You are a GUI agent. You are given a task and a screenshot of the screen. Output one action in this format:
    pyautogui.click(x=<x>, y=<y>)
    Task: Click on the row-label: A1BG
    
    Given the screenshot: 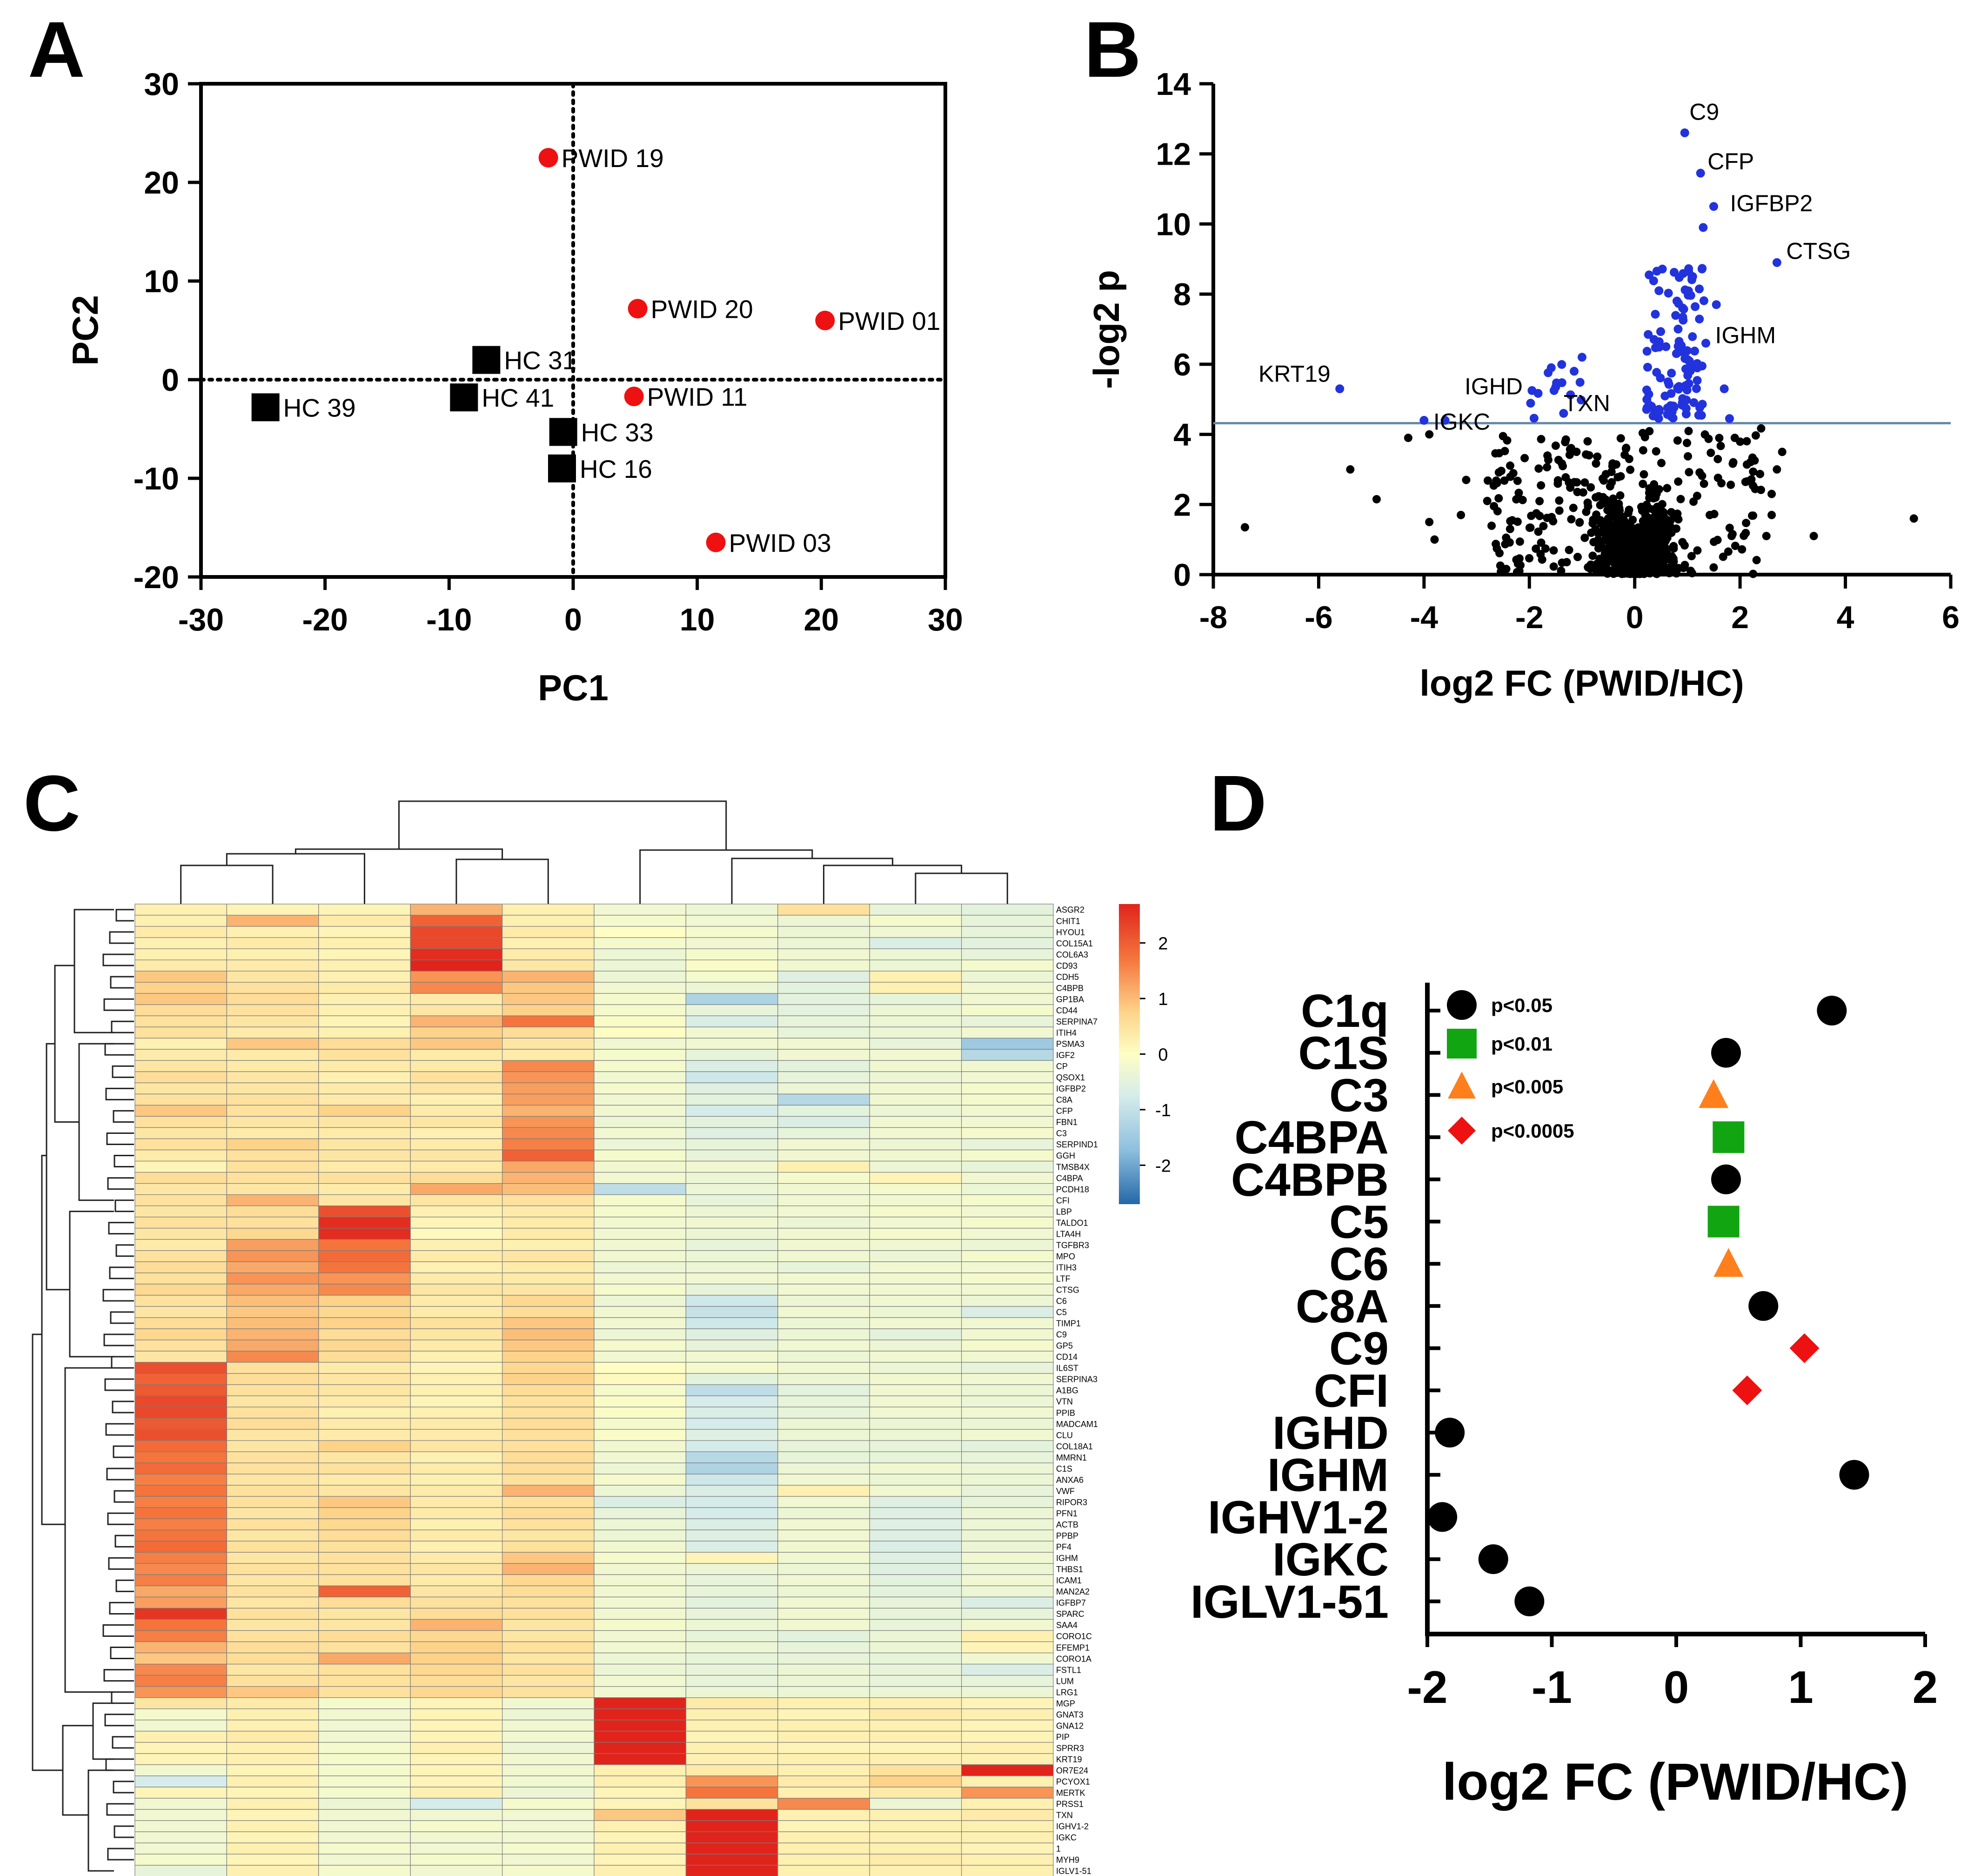 What is the action you would take?
    pyautogui.click(x=1067, y=1390)
    